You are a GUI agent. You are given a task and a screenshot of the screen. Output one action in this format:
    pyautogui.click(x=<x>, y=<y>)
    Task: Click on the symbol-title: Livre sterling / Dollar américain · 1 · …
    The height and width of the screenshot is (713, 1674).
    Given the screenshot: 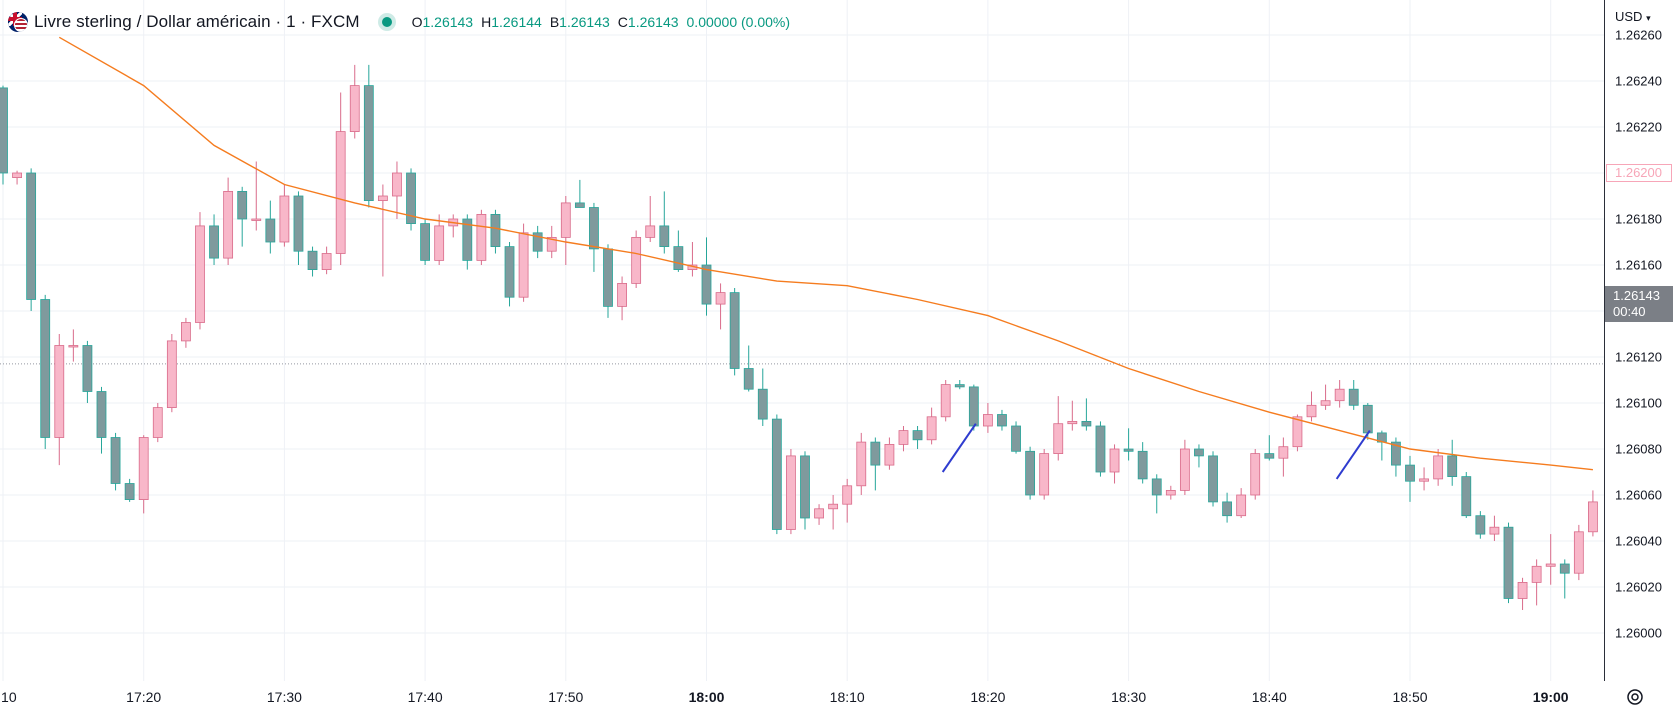 What is the action you would take?
    pyautogui.click(x=197, y=21)
    